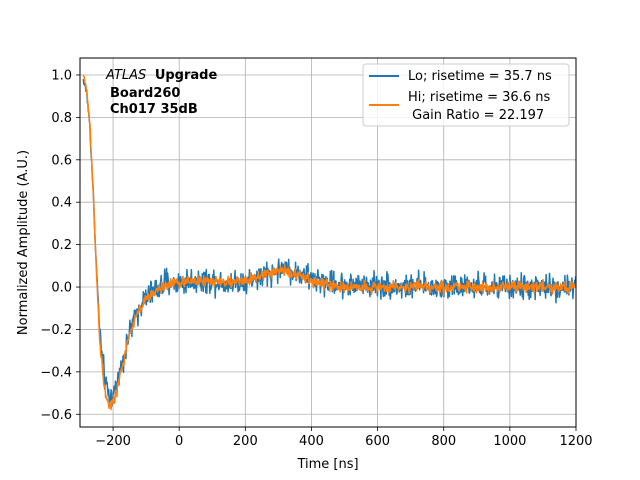  Describe the element at coordinates (311, 441) in the screenshot. I see `x-tick-label: 400` at that location.